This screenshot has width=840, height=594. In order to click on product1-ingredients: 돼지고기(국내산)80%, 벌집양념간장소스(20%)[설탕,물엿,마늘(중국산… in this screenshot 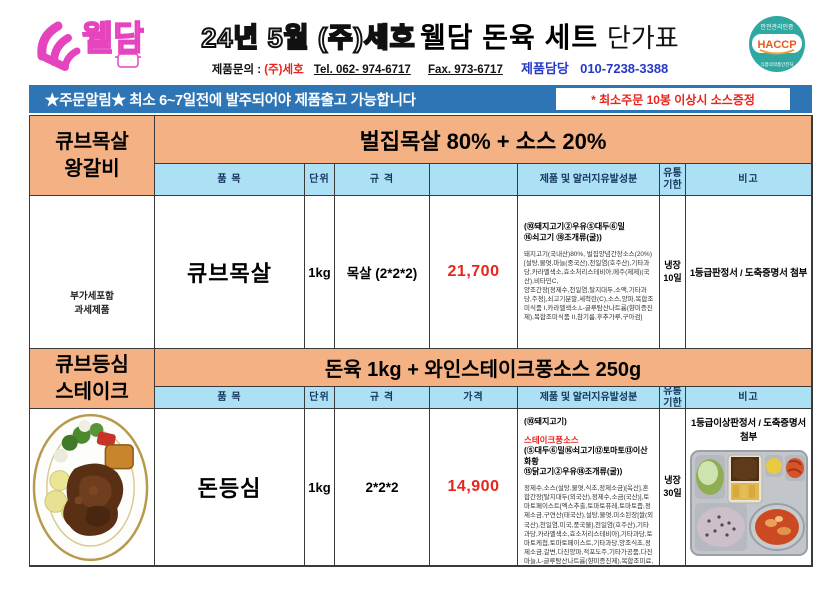, I will do `click(589, 286)`.